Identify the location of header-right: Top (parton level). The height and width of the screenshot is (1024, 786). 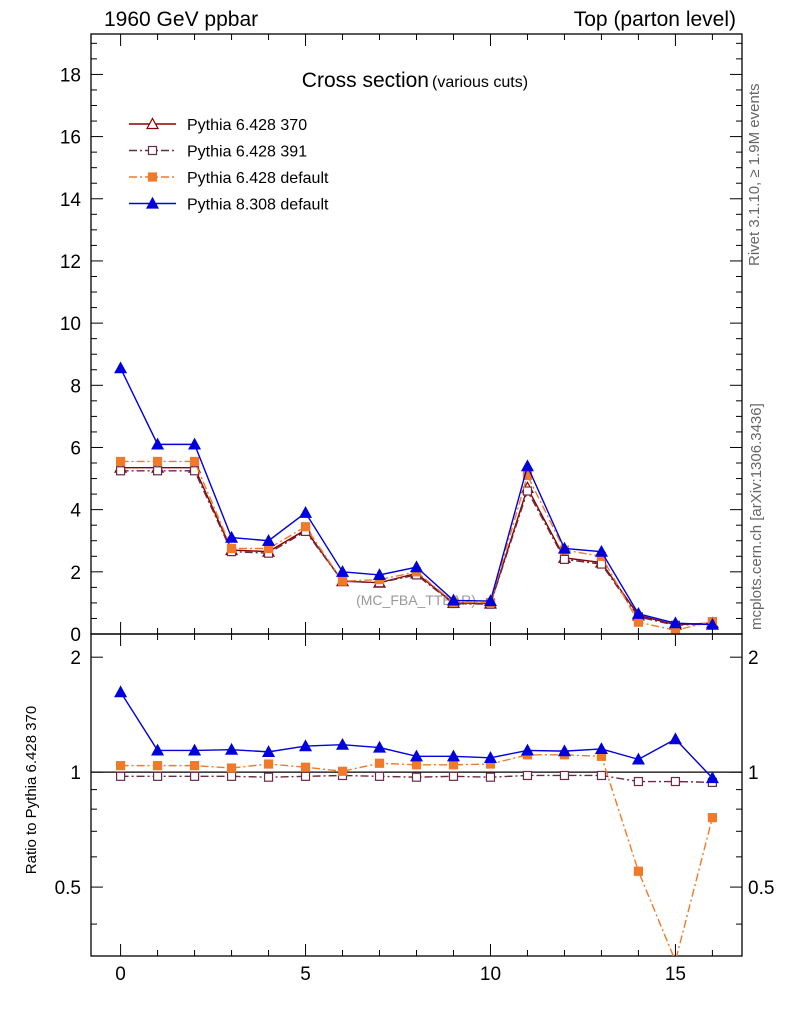
(654, 19).